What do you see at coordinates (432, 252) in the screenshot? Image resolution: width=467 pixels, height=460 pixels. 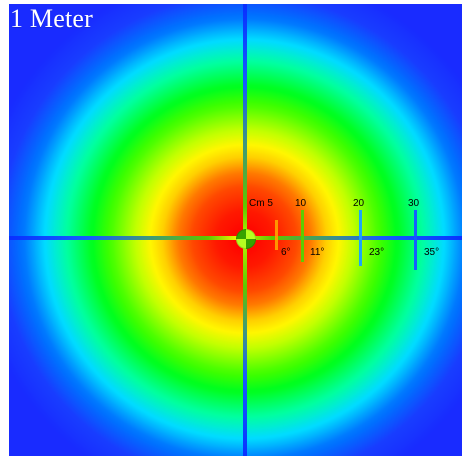 I see `angle-label-35: 35°` at bounding box center [432, 252].